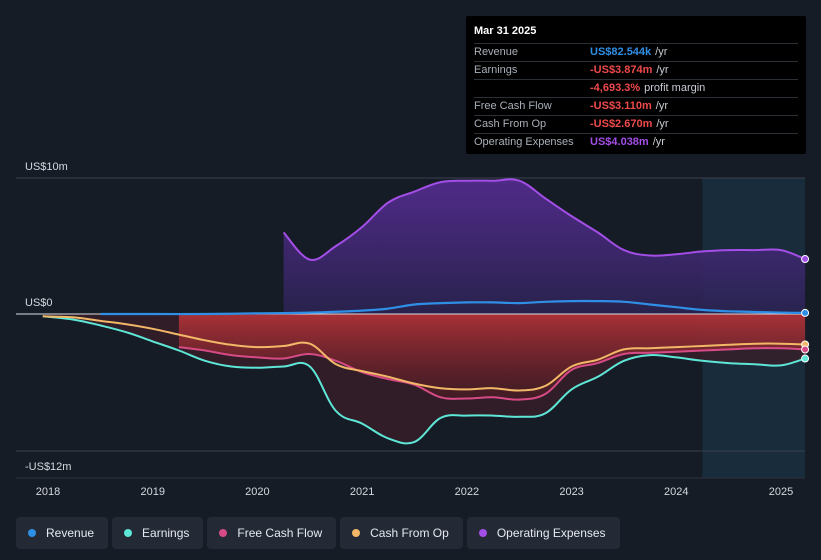 This screenshot has height=560, width=821. I want to click on tooltip-row: -4,693.3% profit margin, so click(636, 88).